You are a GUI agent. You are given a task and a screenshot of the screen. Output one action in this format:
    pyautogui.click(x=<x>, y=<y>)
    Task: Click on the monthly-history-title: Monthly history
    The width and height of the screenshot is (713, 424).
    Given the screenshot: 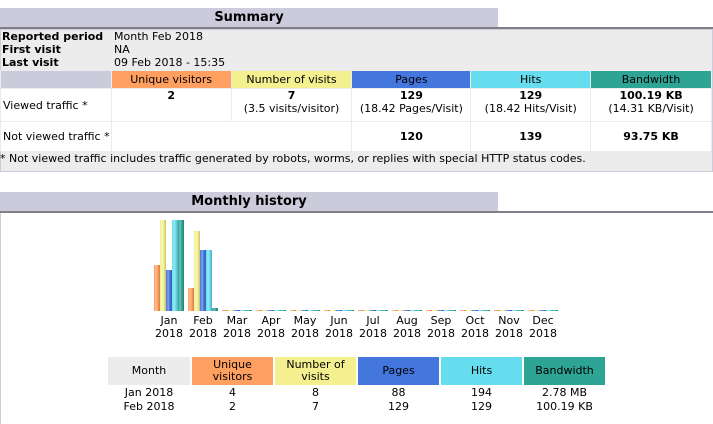 What is the action you would take?
    pyautogui.click(x=249, y=201)
    